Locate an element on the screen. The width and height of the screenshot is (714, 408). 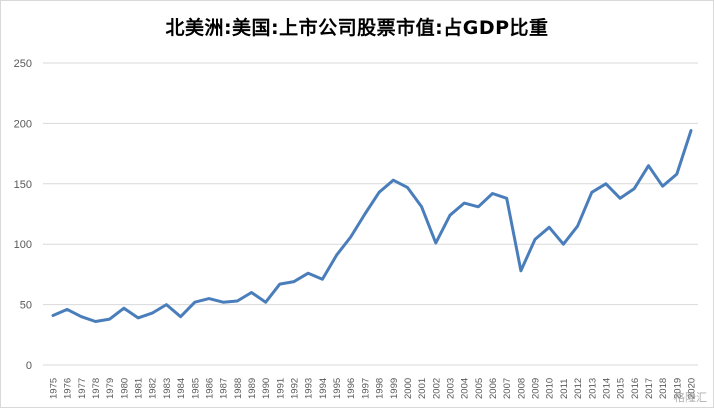
x-tick-label: 2016 is located at coordinates (635, 388).